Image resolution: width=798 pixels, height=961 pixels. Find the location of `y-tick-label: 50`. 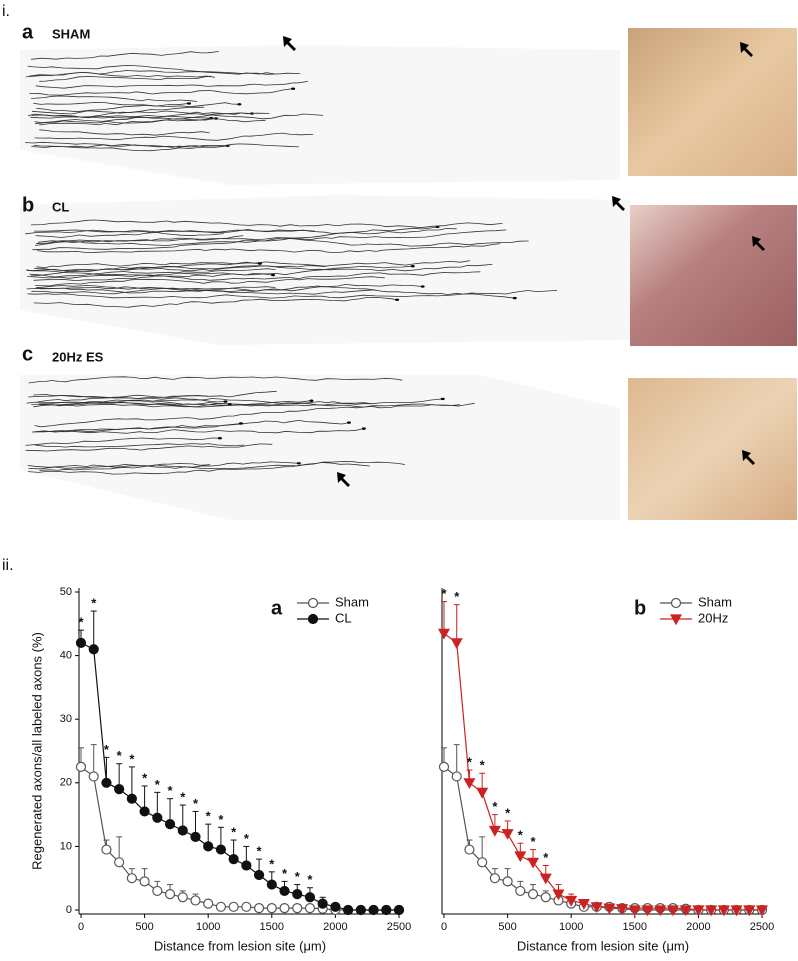

y-tick-label: 50 is located at coordinates (66, 592).